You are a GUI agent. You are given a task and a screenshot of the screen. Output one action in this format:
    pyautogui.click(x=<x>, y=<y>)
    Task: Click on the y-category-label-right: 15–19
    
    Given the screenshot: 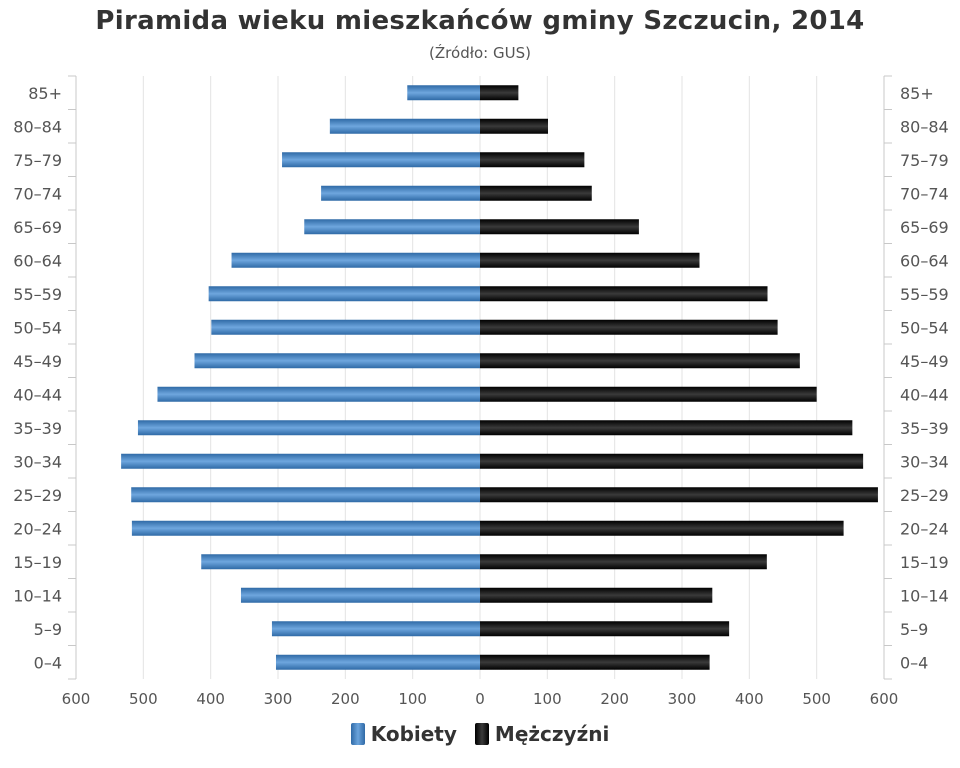 What is the action you would take?
    pyautogui.click(x=924, y=562)
    